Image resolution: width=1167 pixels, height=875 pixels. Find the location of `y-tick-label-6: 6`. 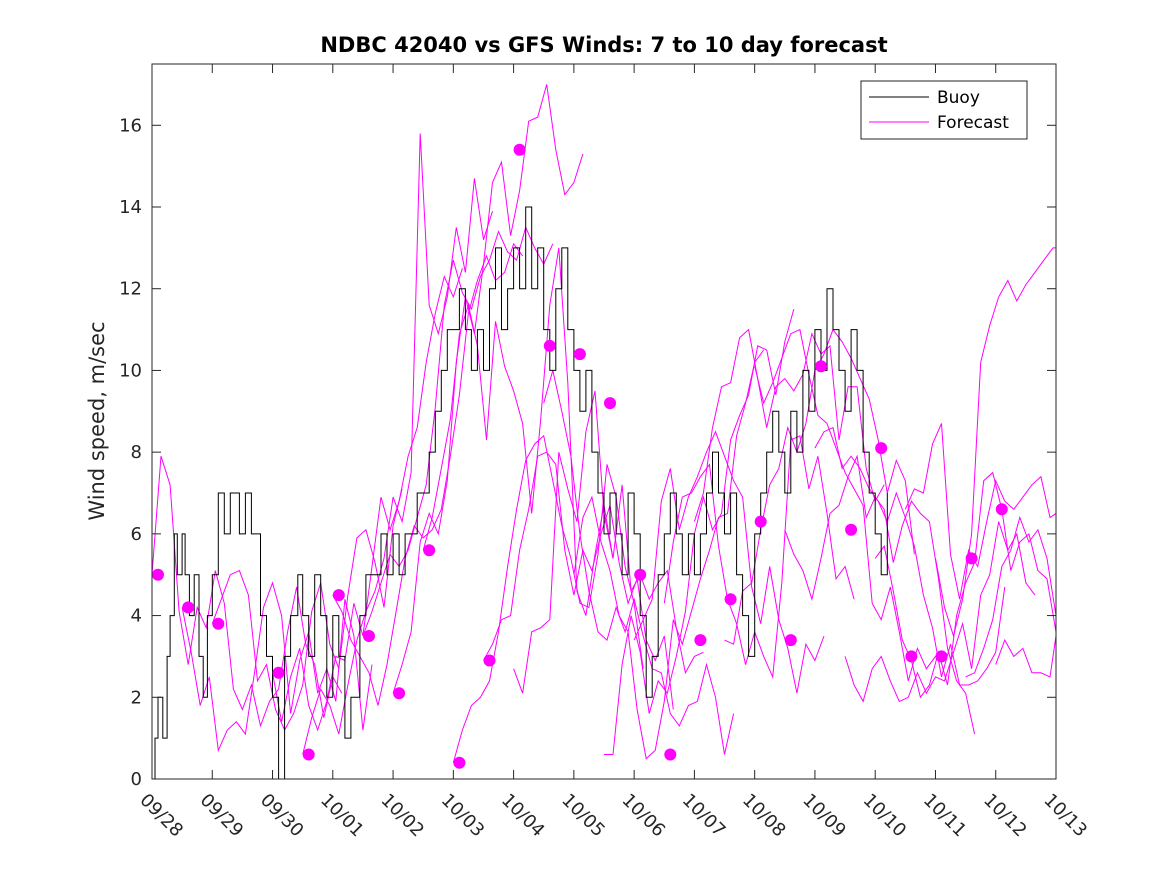

y-tick-label-6: 6 is located at coordinates (136, 534).